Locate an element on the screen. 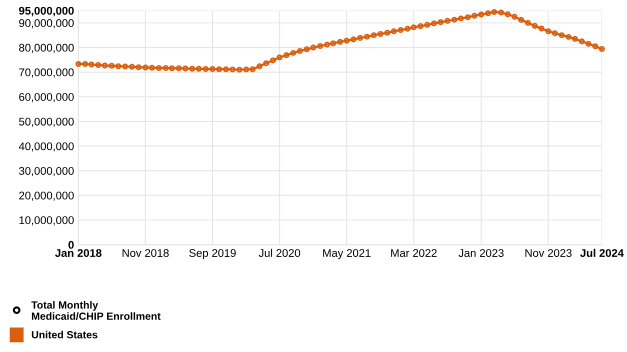  x-tick-label: Jul 2024 is located at coordinates (602, 252).